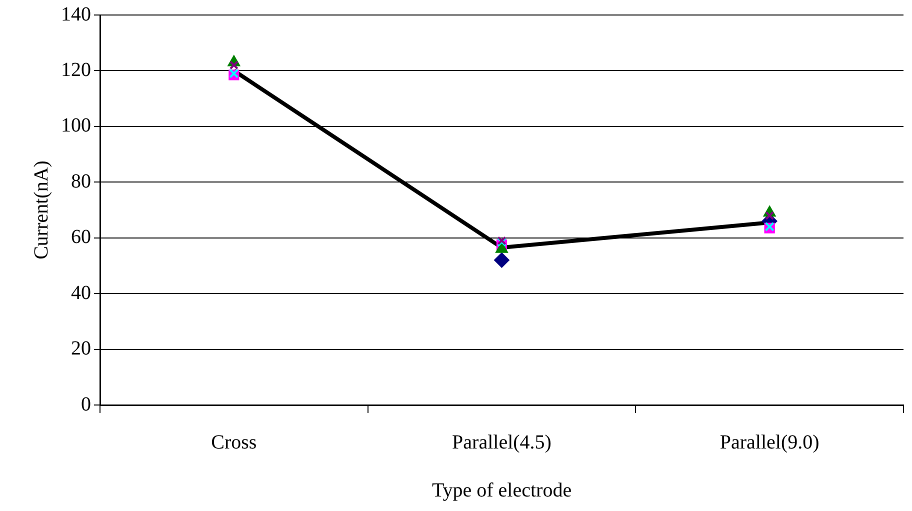  I want to click on x-axis-title: Type of electrode, so click(502, 490).